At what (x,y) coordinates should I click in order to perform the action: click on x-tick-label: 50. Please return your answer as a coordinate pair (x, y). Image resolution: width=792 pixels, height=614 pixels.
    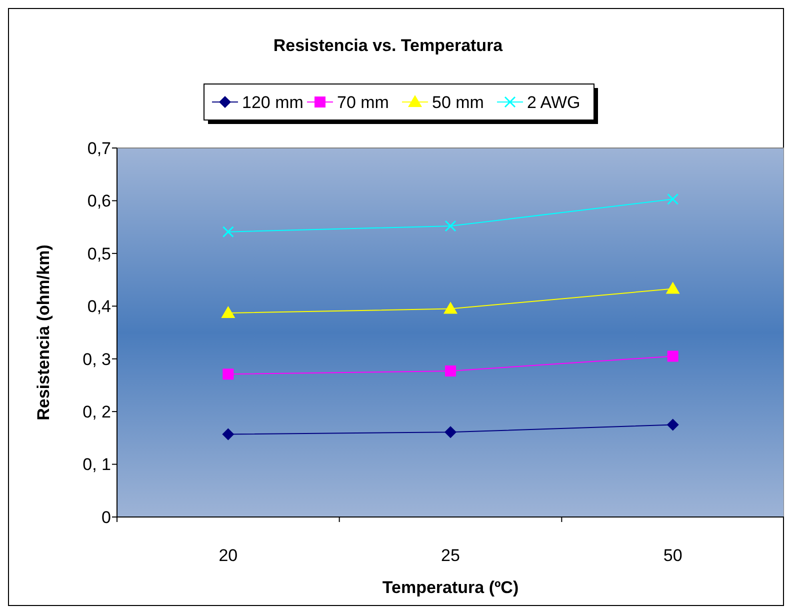
    Looking at the image, I should click on (672, 555).